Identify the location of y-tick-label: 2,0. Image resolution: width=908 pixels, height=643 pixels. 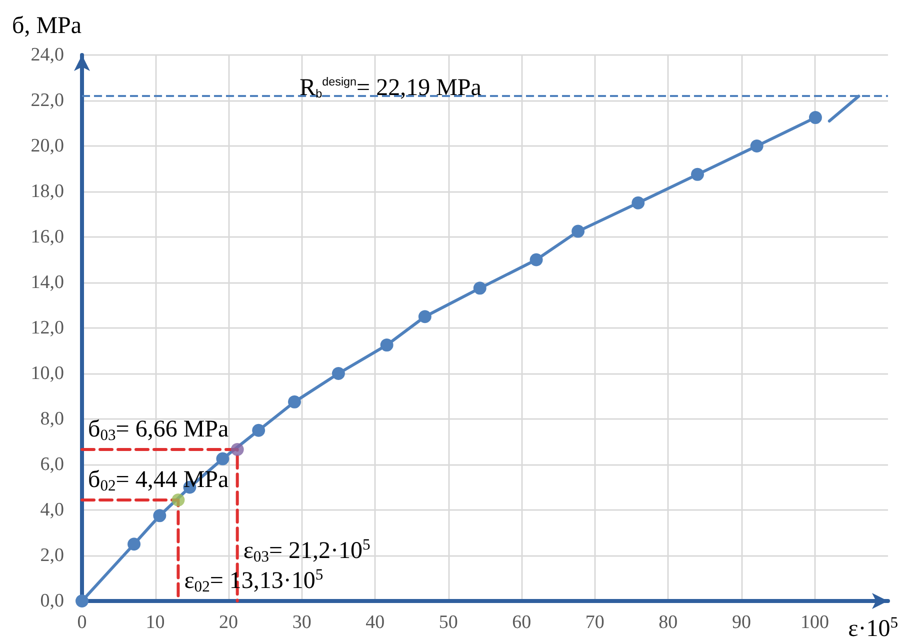
(52, 555).